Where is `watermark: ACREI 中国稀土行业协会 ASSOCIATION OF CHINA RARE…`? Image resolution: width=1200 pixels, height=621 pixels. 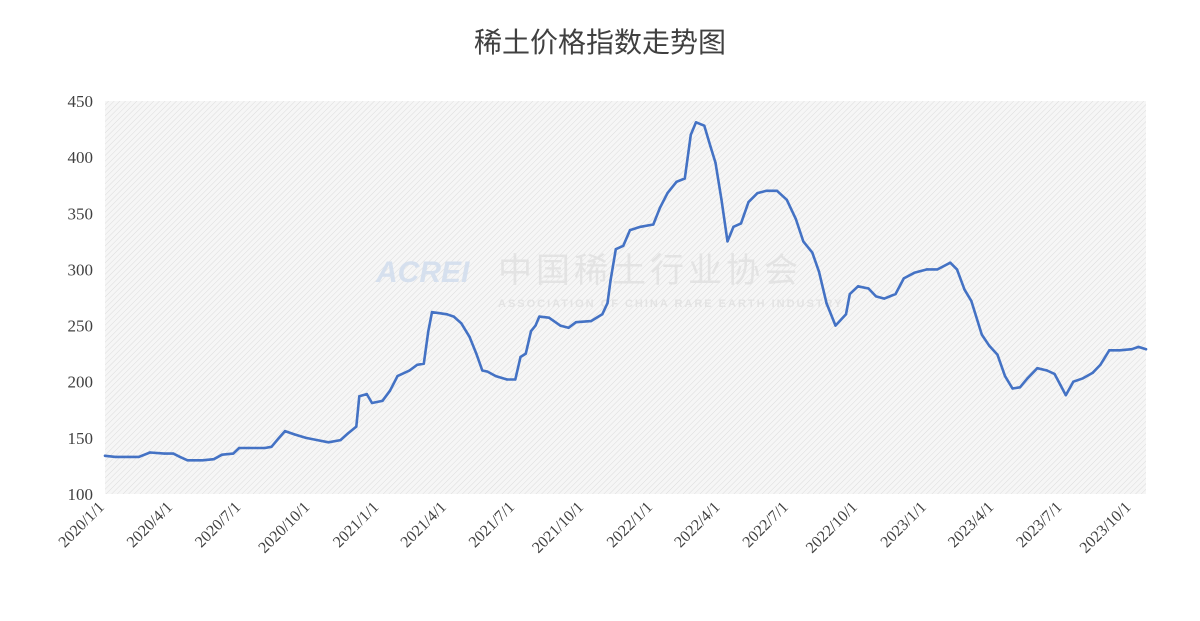
watermark: ACREI 中国稀土行业协会 ASSOCIATION OF CHINA RARE… is located at coordinates (609, 280).